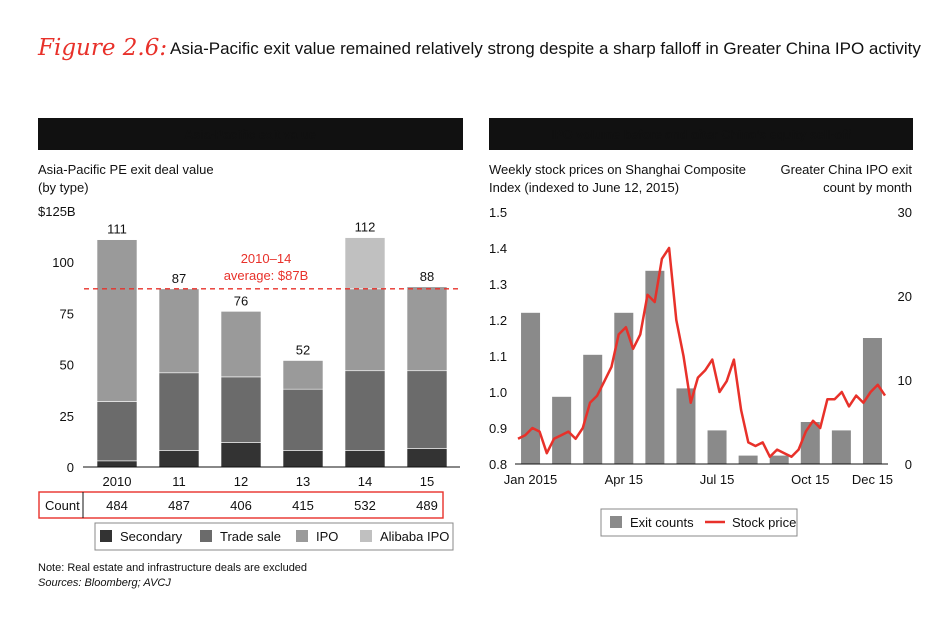  Describe the element at coordinates (117, 229) in the screenshot. I see `bar-total-label: 111` at that location.